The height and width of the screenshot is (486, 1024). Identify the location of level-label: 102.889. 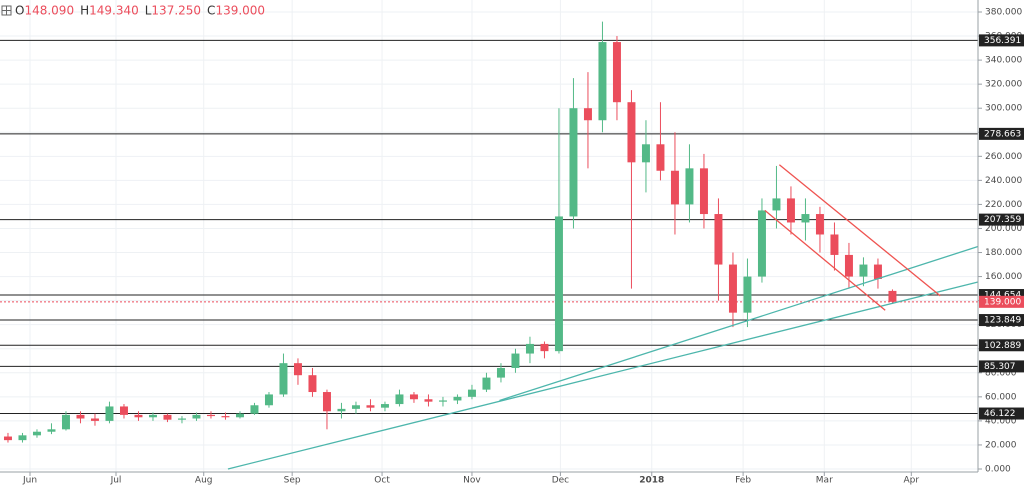
(1002, 346).